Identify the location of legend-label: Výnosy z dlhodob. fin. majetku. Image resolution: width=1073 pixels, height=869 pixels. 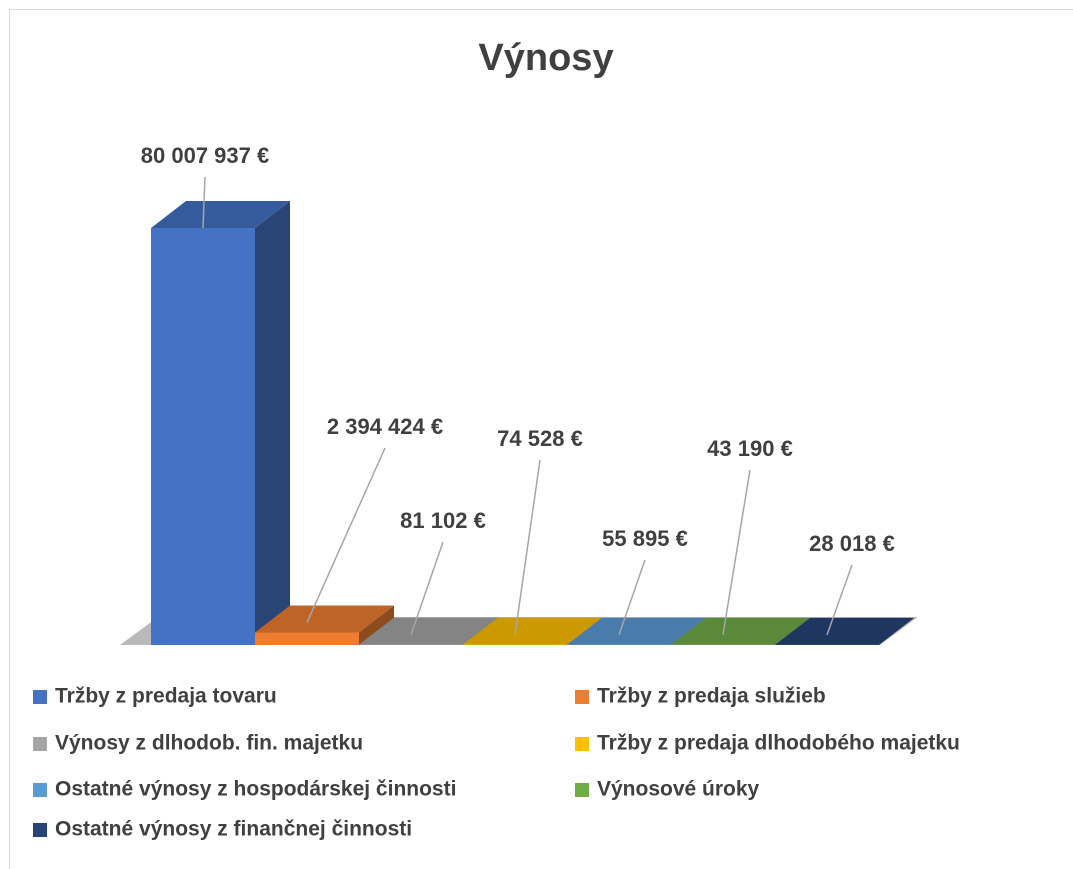
(209, 743).